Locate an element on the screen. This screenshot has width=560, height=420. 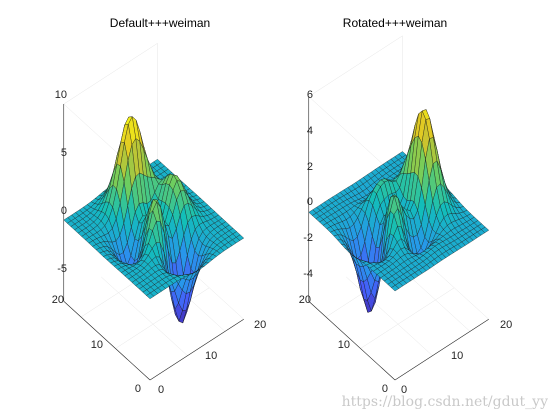
z-tick-label: 2 is located at coordinates (310, 167).